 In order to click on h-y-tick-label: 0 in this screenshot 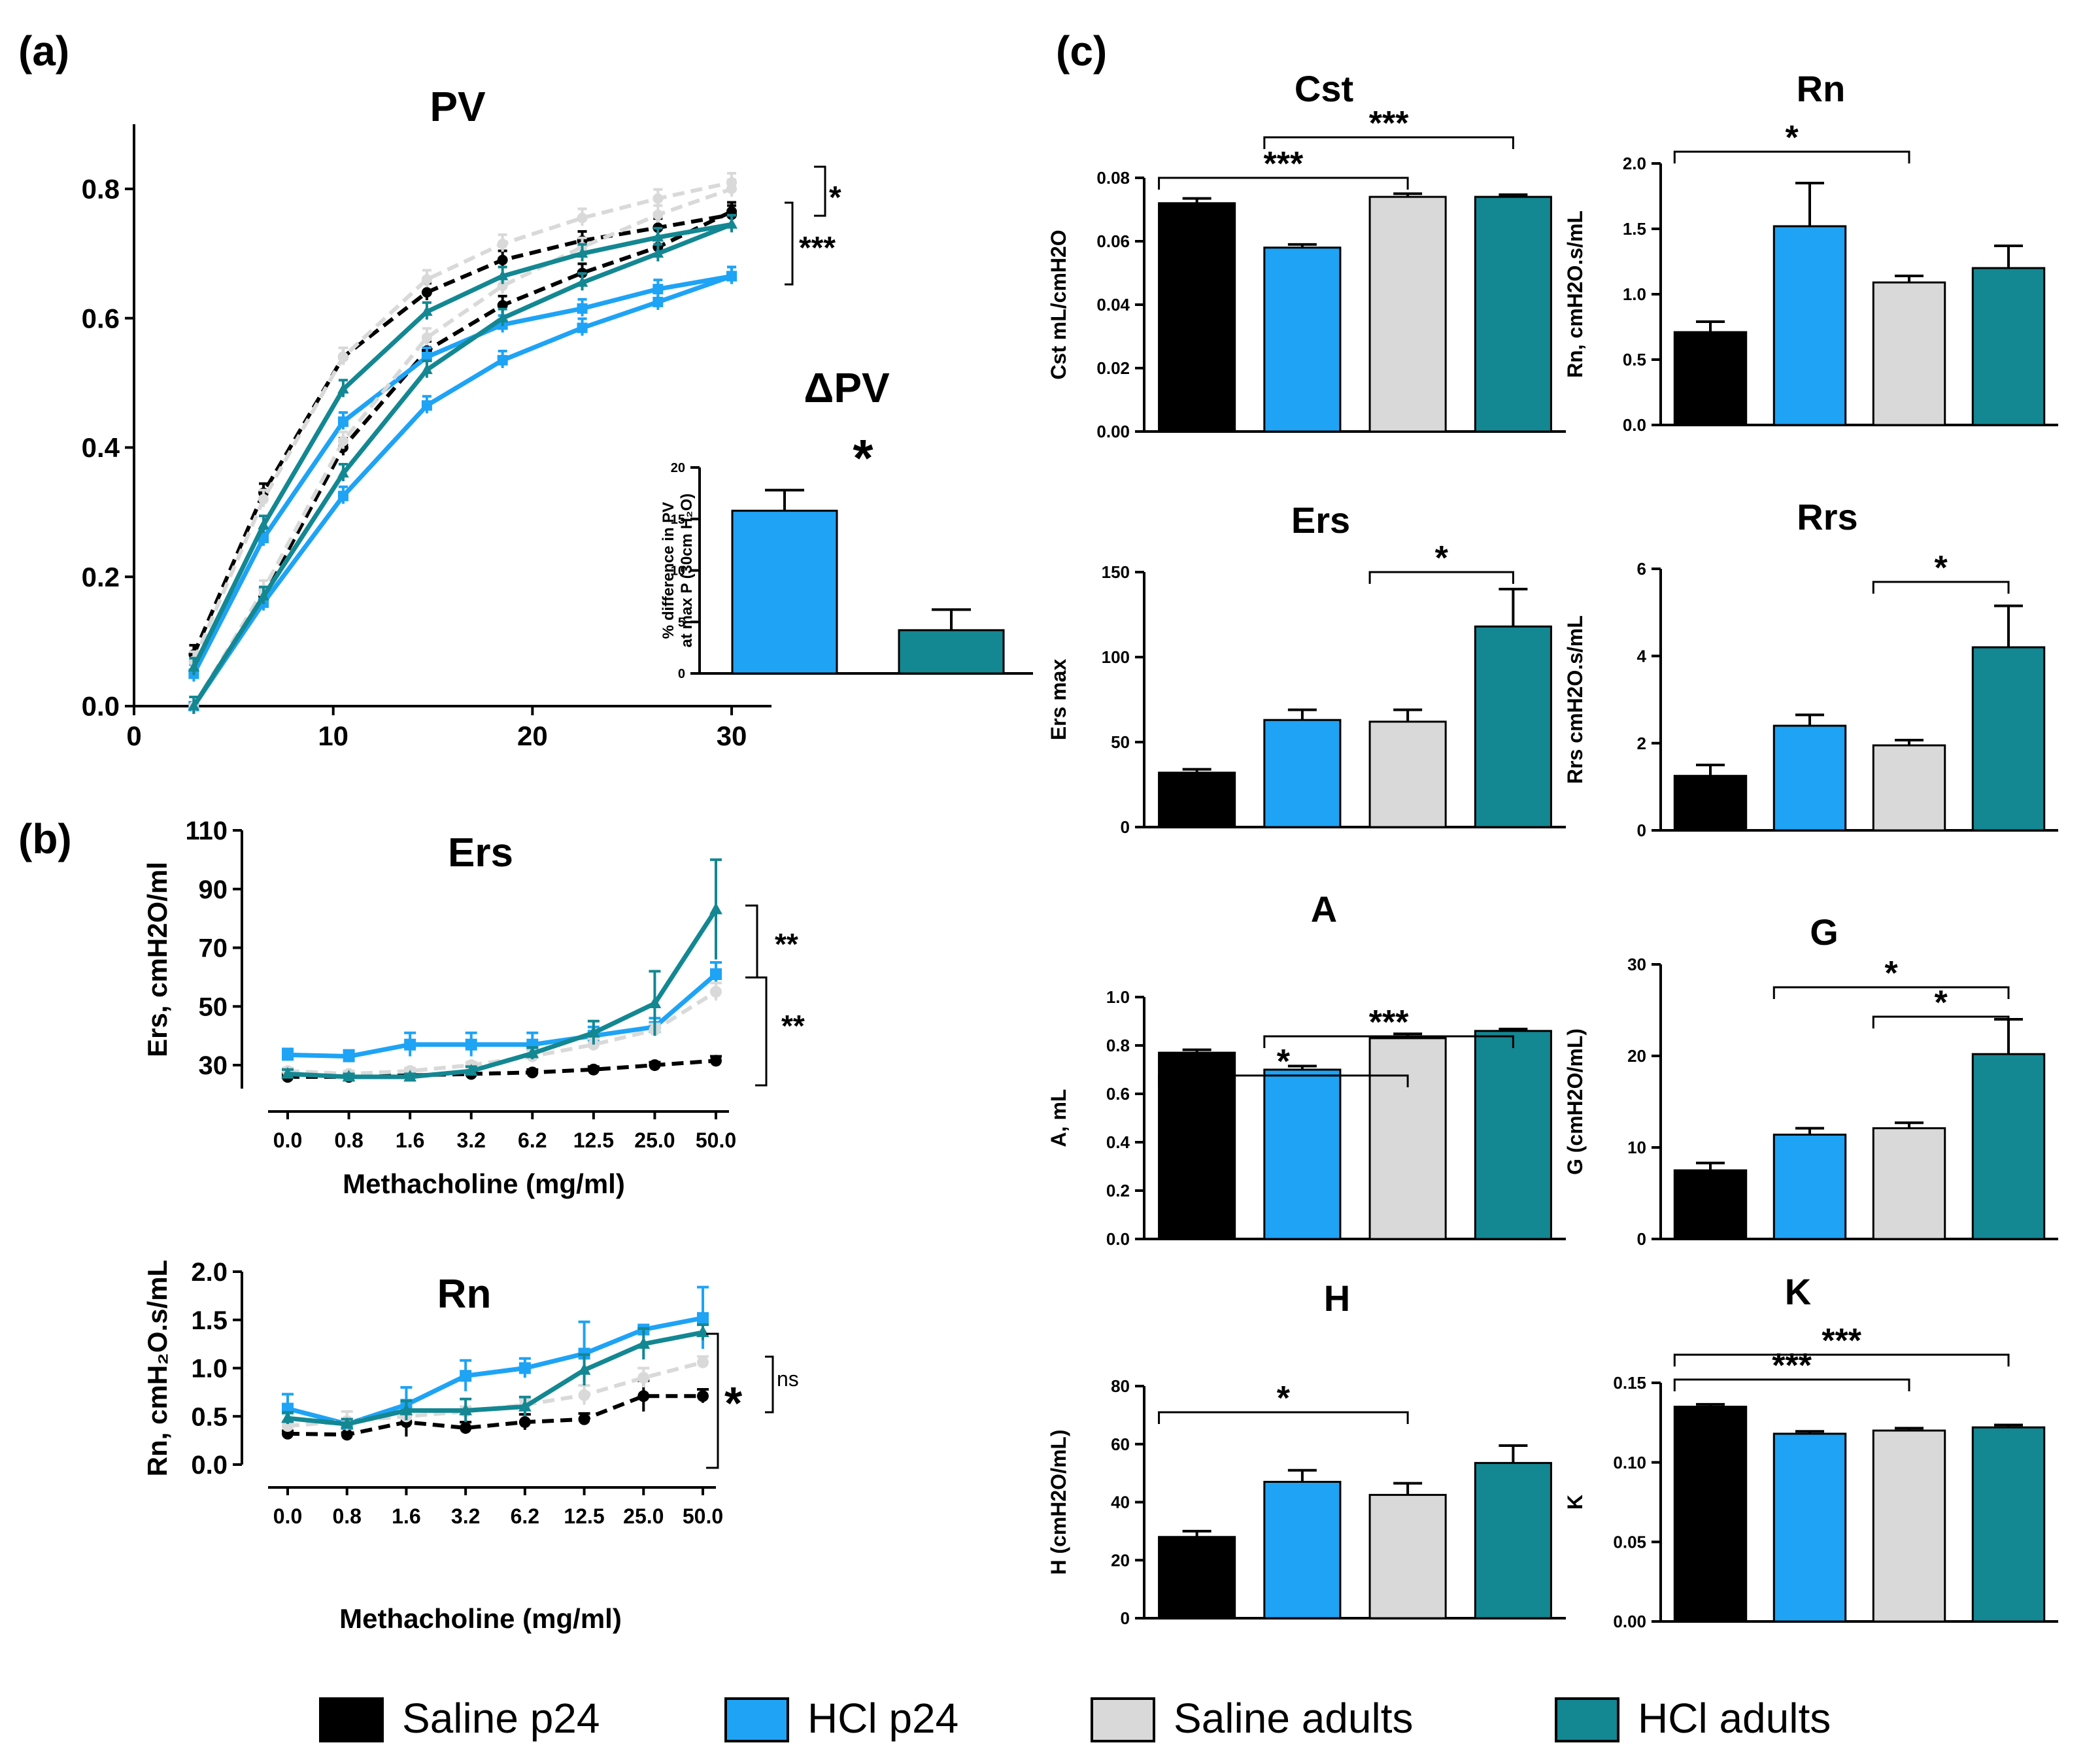, I will do `click(1125, 1618)`.